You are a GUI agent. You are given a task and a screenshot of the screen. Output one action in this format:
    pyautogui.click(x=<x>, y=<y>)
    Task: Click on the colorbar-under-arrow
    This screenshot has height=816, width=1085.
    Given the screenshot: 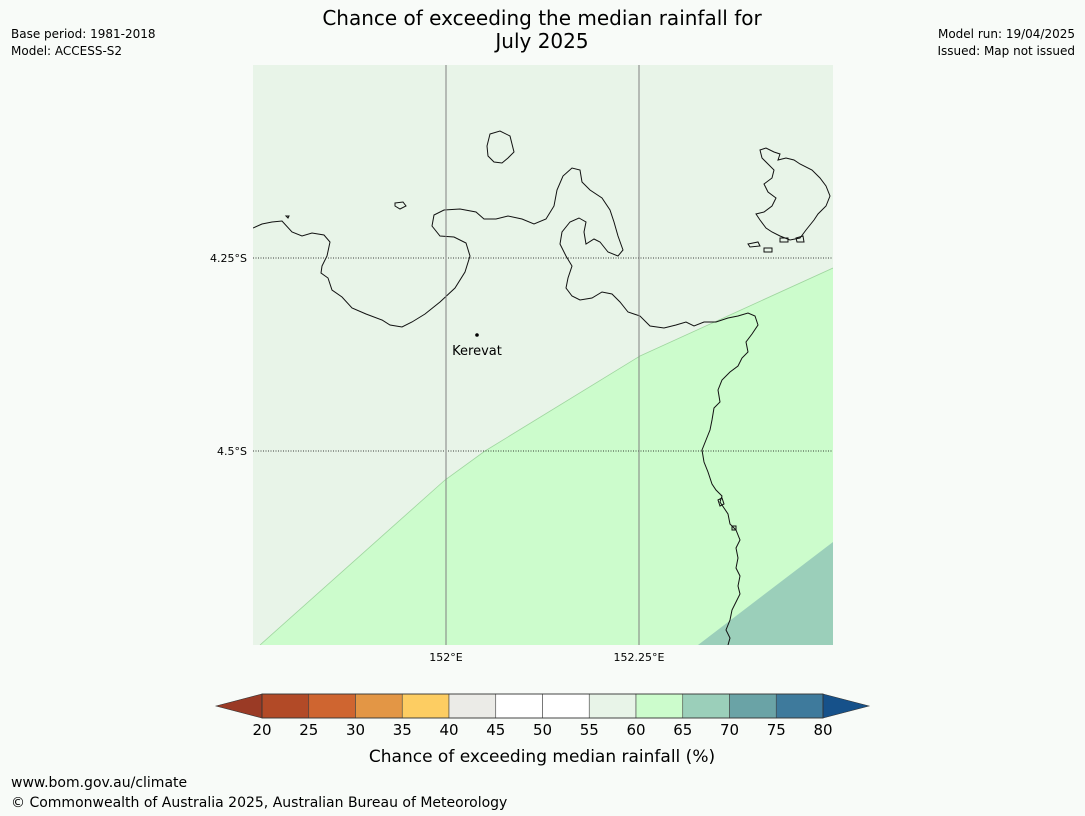 What is the action you would take?
    pyautogui.click(x=238, y=706)
    